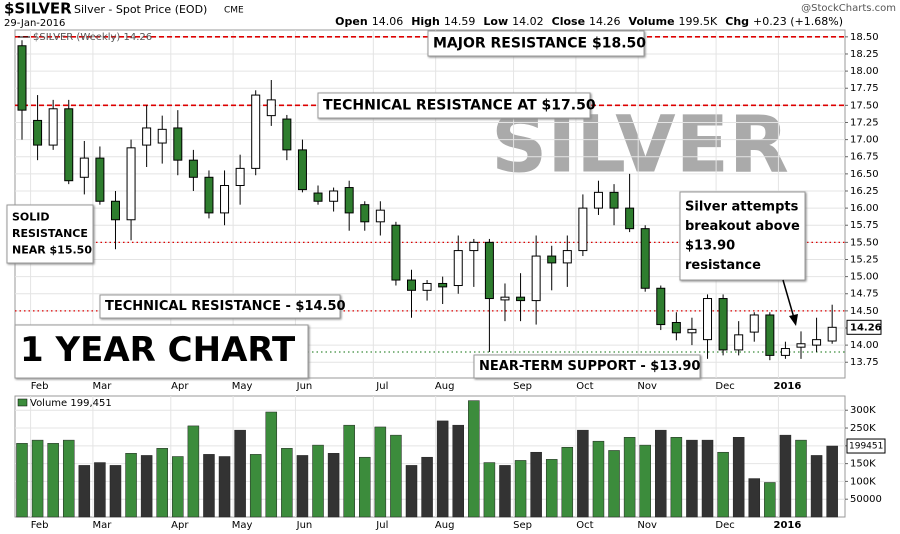 Image resolution: width=900 pixels, height=534 pixels. What do you see at coordinates (864, 174) in the screenshot?
I see `y-tick-label: 16.50` at bounding box center [864, 174].